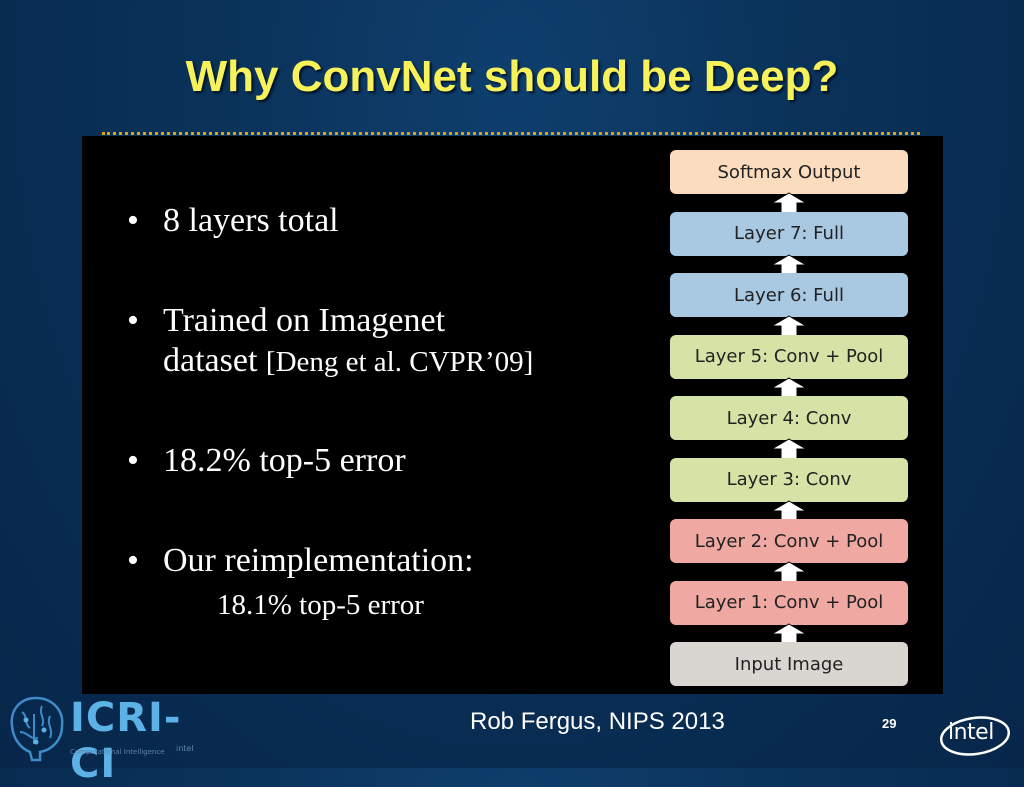 The height and width of the screenshot is (787, 1024). Describe the element at coordinates (304, 320) in the screenshot. I see `bullet-text: Trained on Imagenet` at that location.